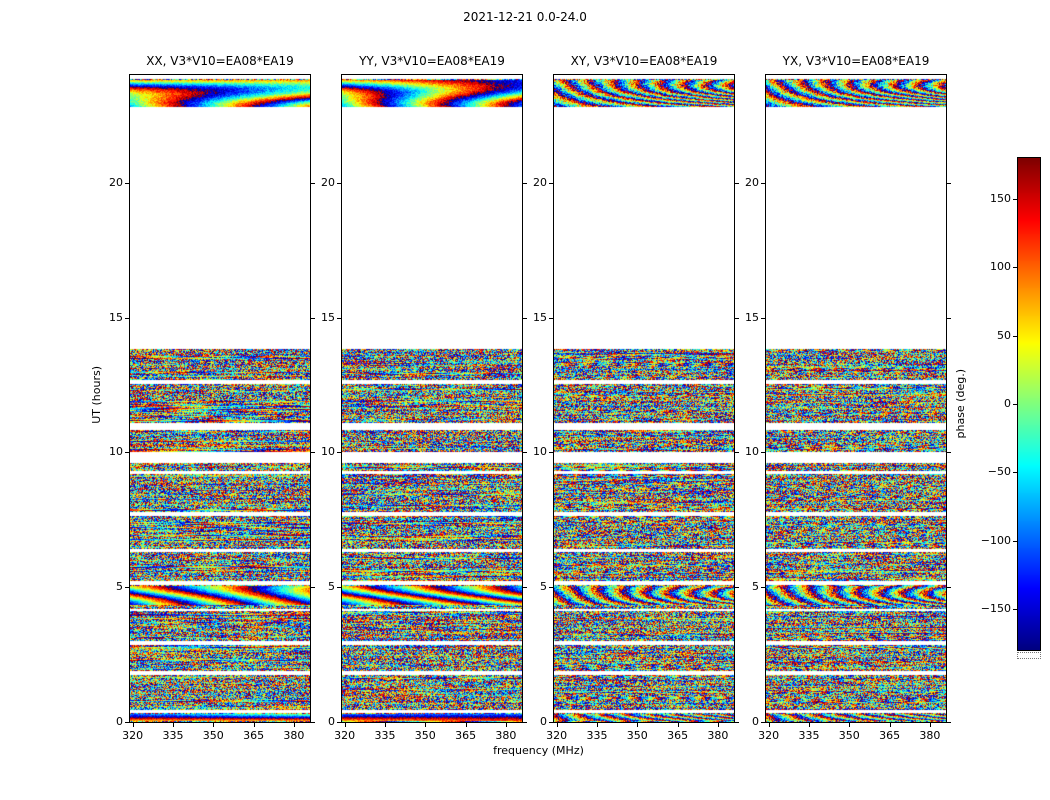  I want to click on colorbar-tick-label: −100, so click(995, 540).